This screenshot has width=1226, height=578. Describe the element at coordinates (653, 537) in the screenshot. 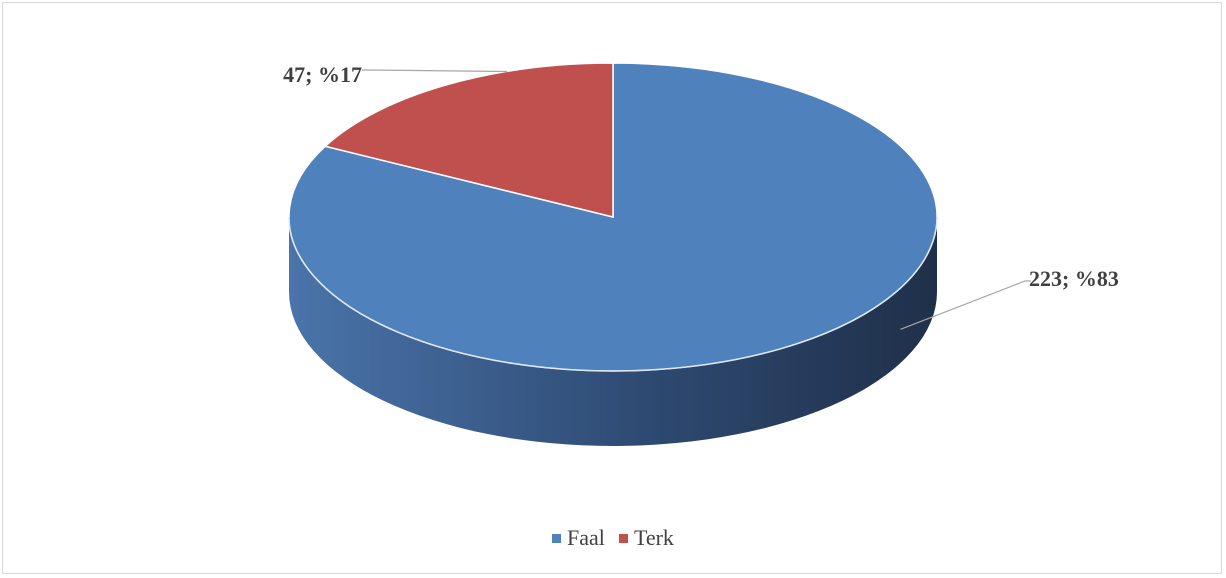

I see `legend-label-terk: Terk` at that location.